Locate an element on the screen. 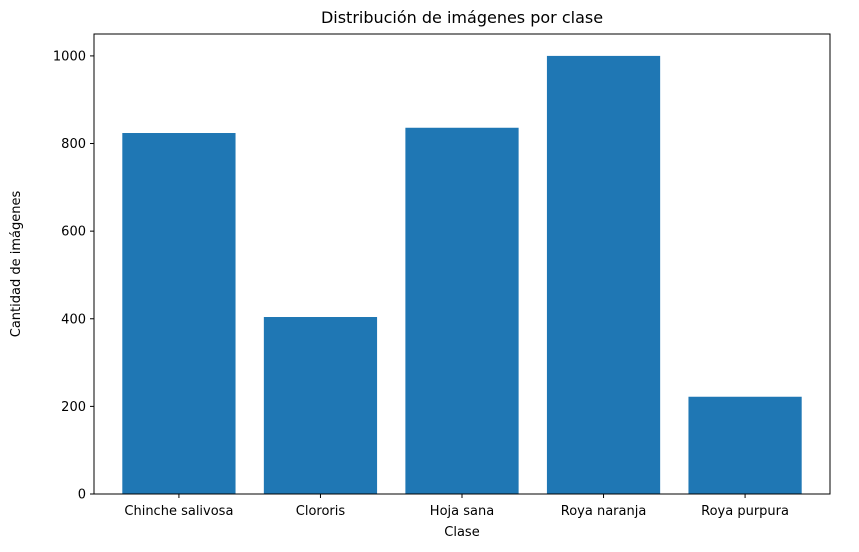  x-tick-label: Clororis is located at coordinates (321, 511).